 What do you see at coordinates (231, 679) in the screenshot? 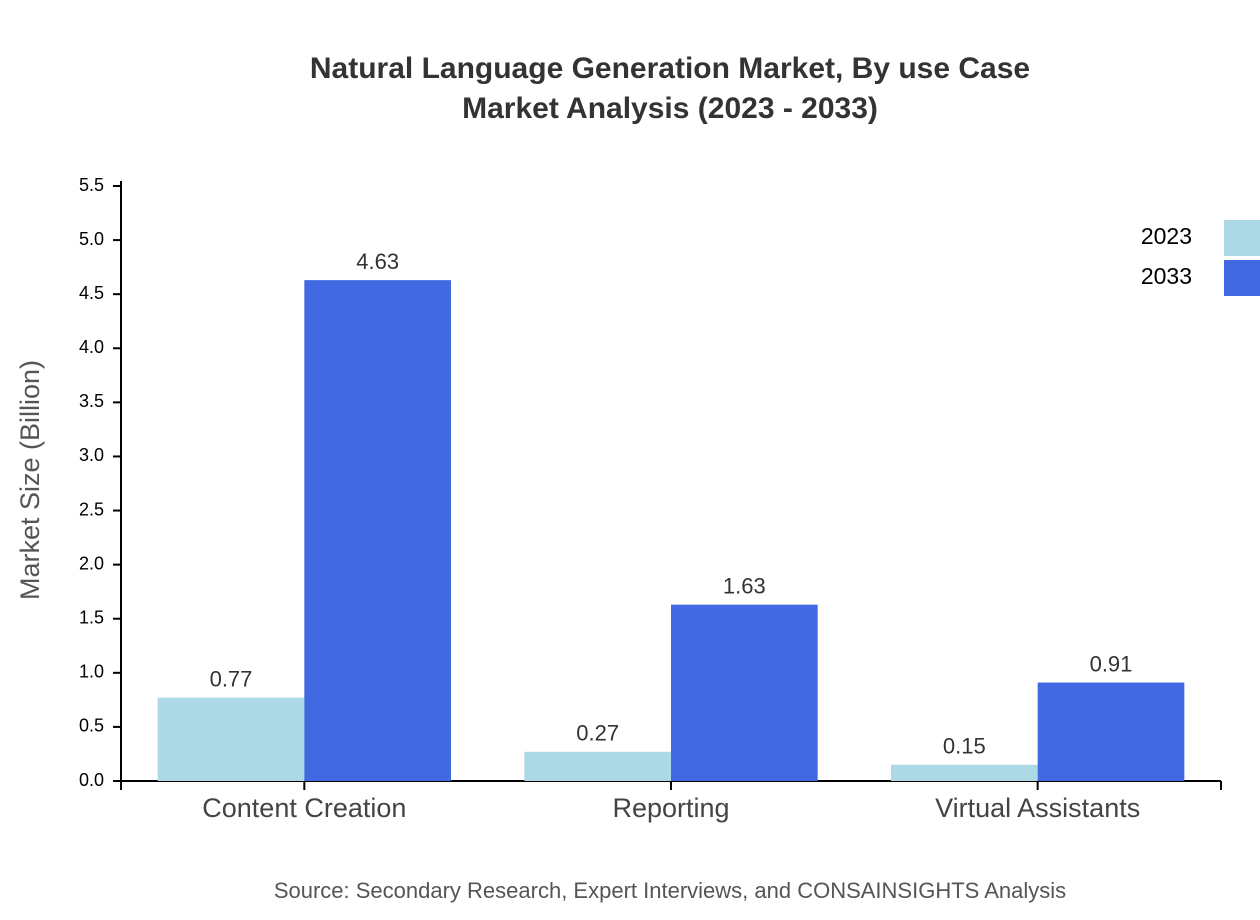
I see `value-label: 0.77` at bounding box center [231, 679].